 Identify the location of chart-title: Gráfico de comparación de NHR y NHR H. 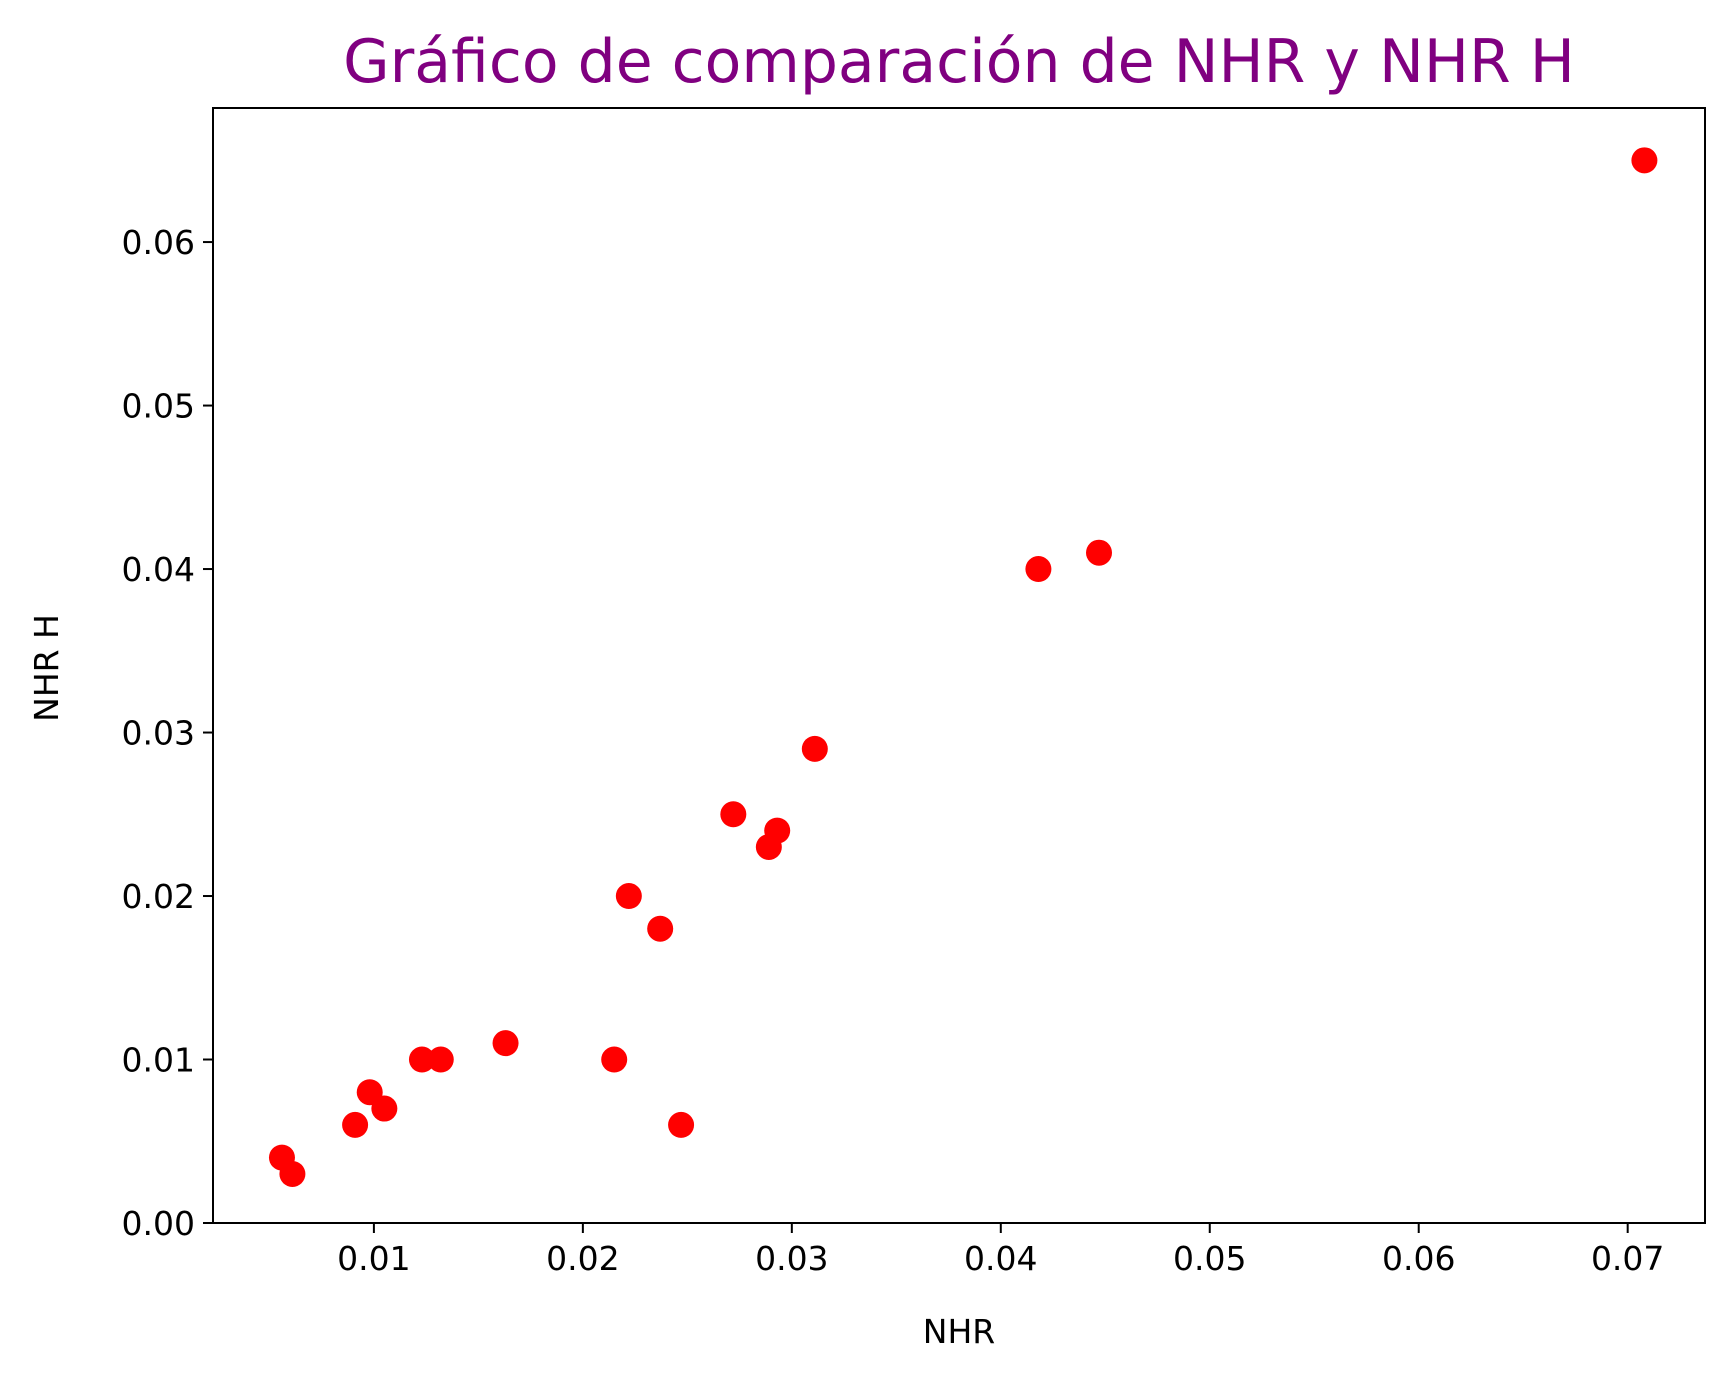
(959, 62).